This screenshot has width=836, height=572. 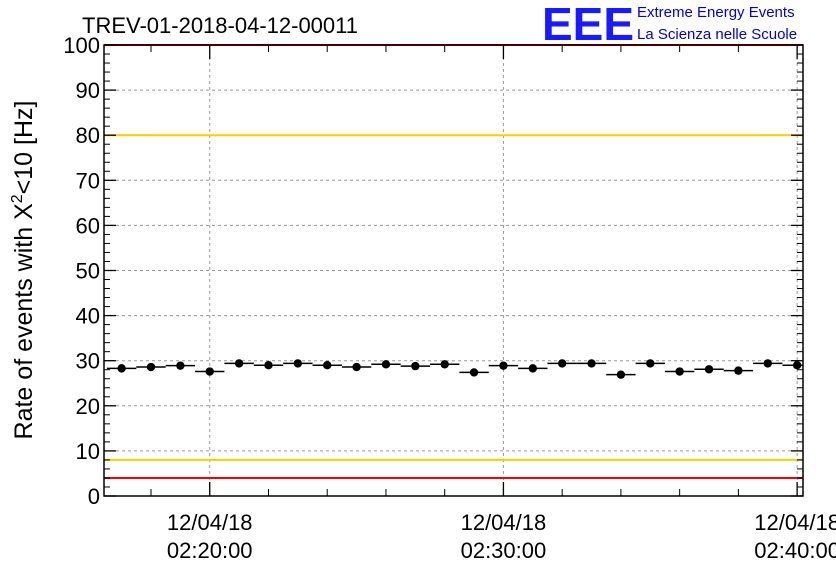 What do you see at coordinates (588, 25) in the screenshot?
I see `logo-letters: EEE` at bounding box center [588, 25].